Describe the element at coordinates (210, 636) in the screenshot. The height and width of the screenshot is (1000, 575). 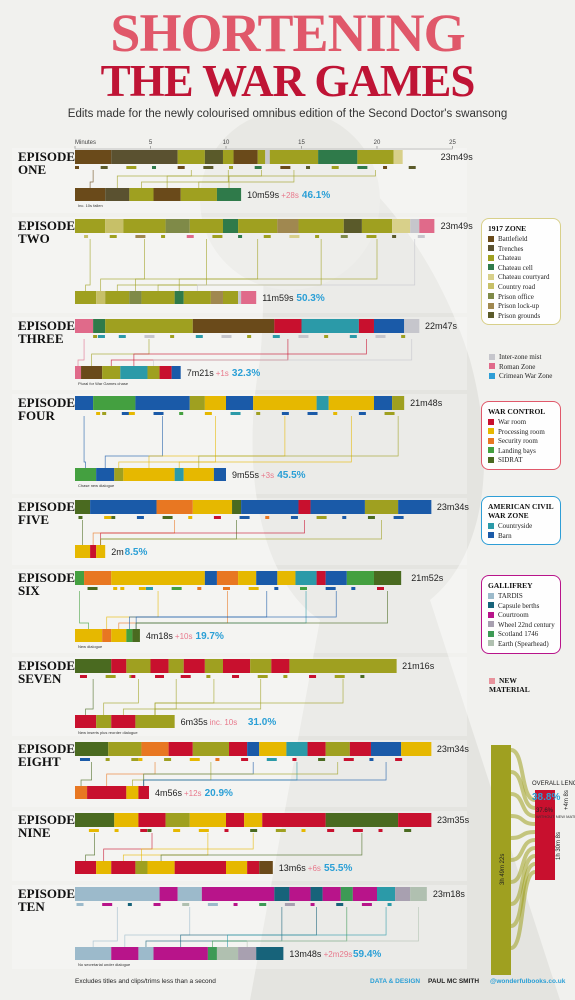
I see `edit-percent: 19.7%` at that location.